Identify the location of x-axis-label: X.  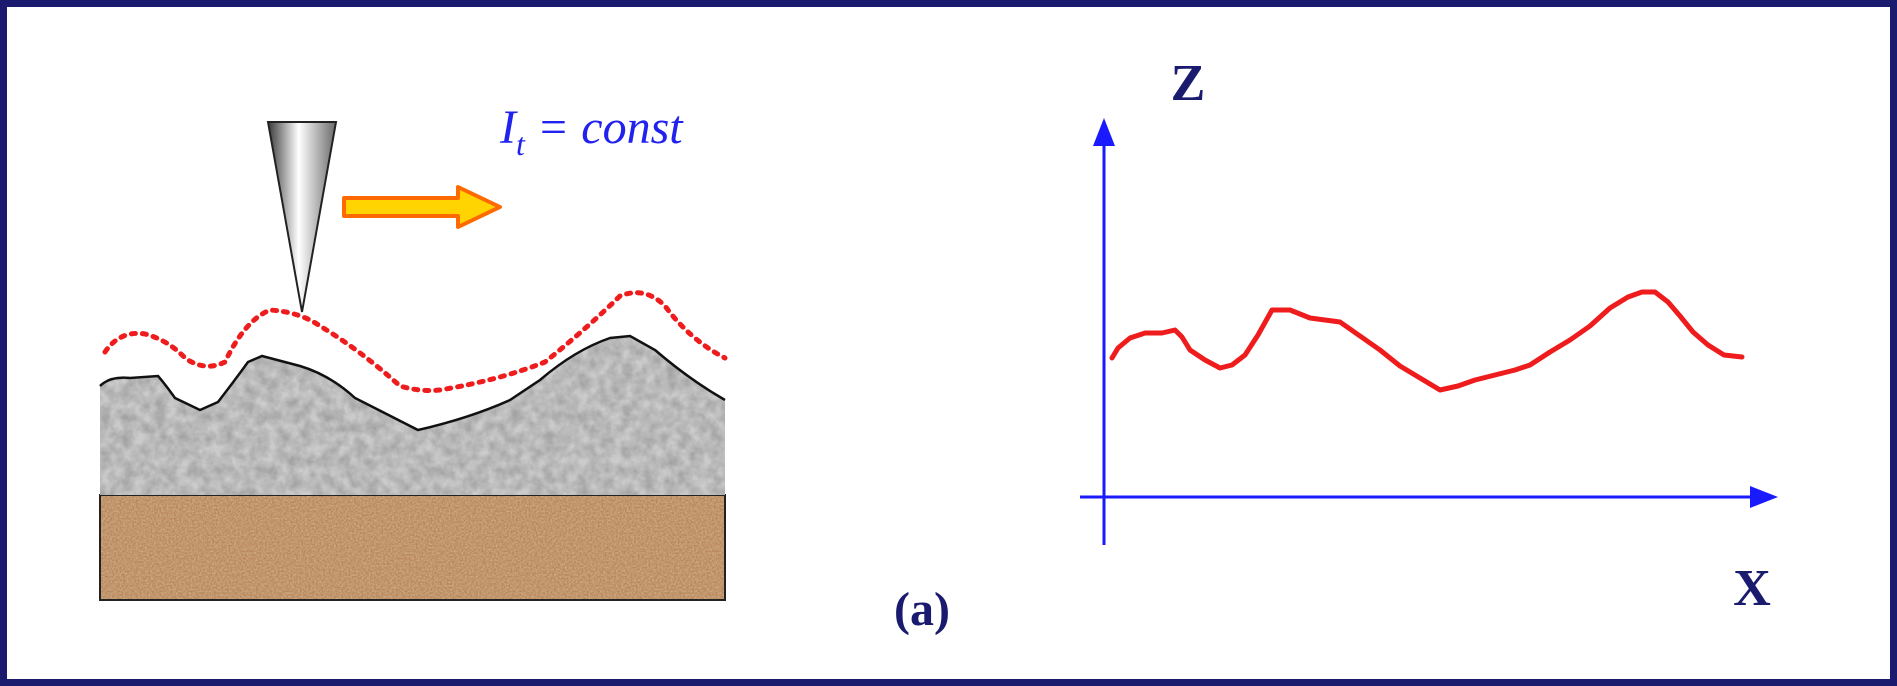
(1752, 588).